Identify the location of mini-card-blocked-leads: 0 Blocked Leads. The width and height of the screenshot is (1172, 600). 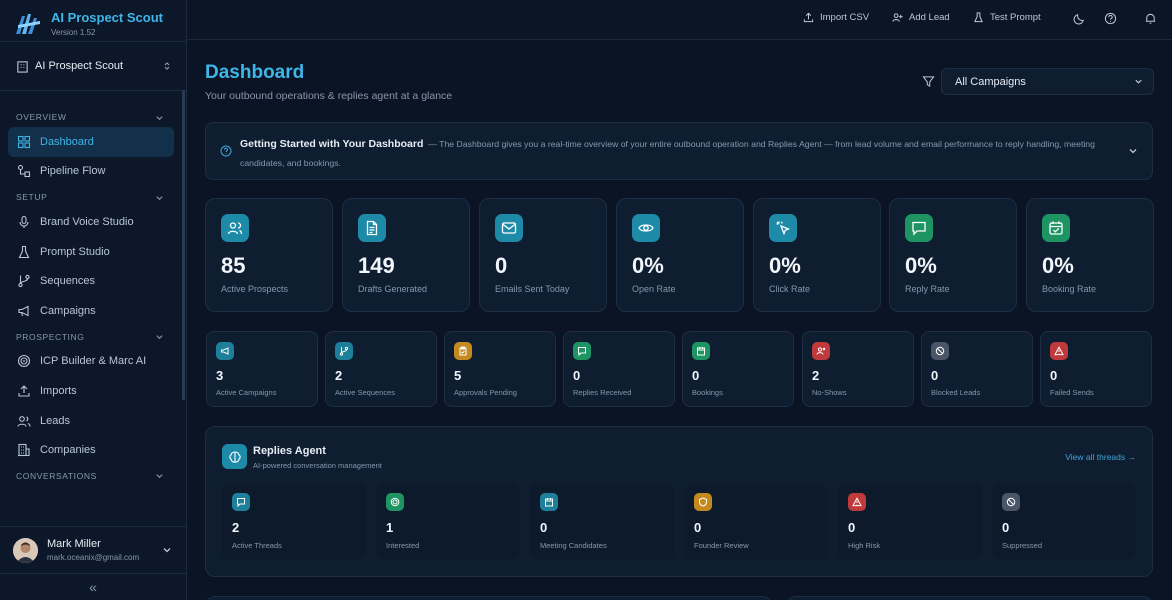
(977, 369).